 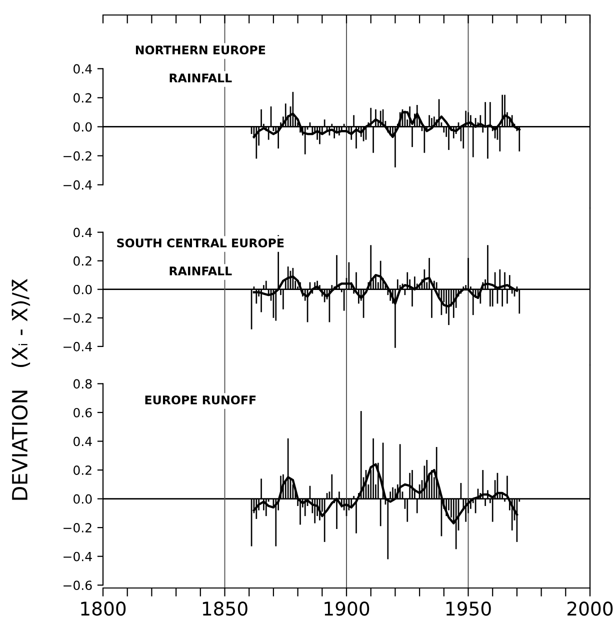 I want to click on x-tick-label: 1850, so click(x=225, y=609).